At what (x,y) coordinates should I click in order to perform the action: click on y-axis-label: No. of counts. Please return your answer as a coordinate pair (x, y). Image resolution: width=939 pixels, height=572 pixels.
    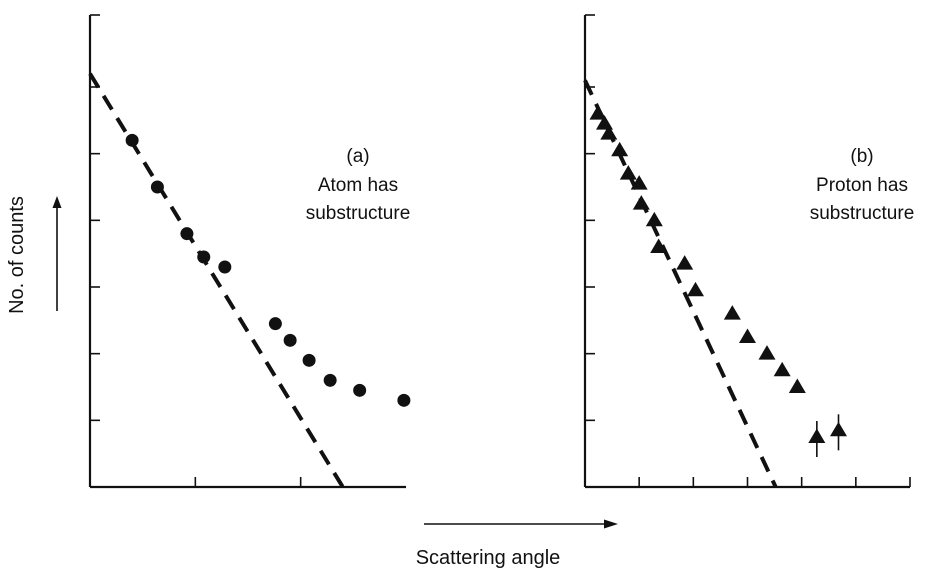
    Looking at the image, I should click on (17, 255).